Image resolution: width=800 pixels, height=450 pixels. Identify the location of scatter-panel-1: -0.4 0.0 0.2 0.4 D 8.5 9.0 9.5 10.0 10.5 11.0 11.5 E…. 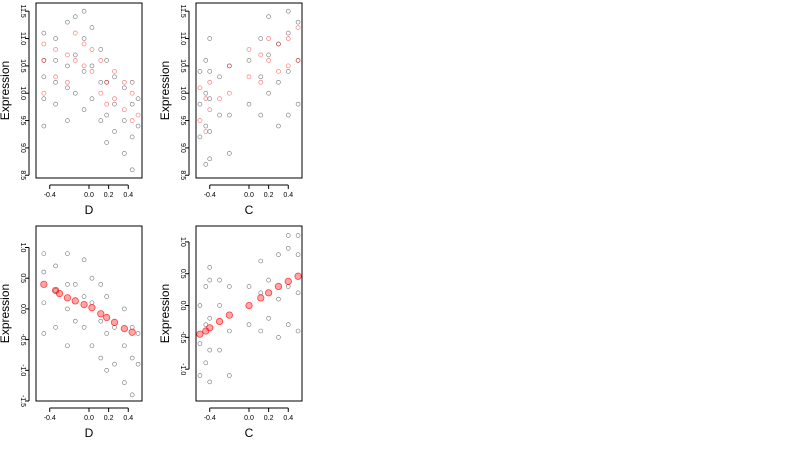
(71, 109).